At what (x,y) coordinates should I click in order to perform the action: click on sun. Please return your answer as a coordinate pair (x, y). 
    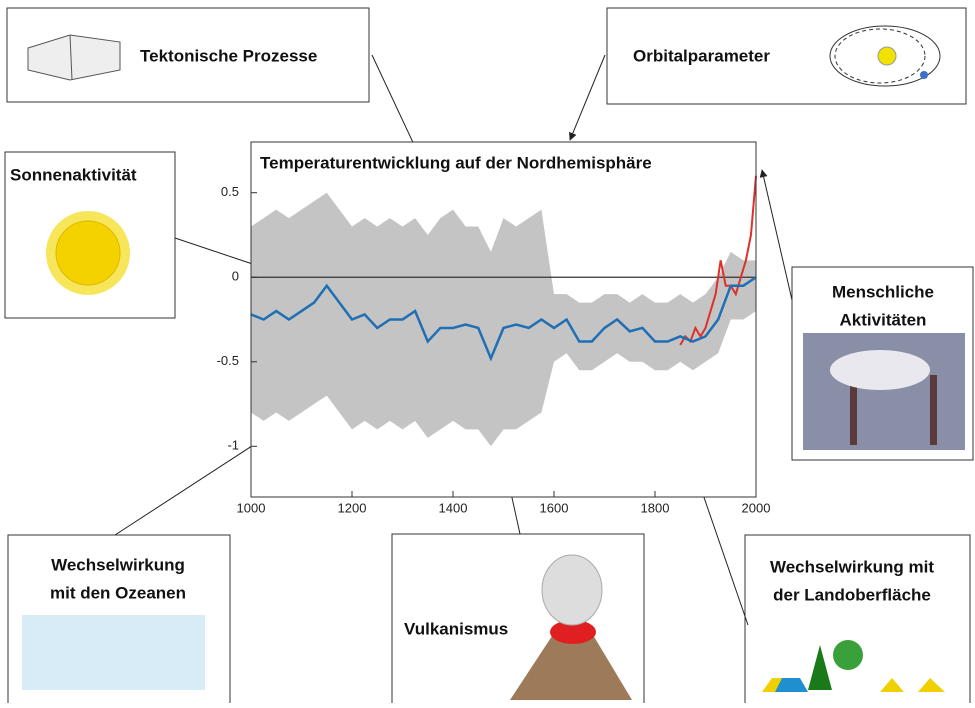
    Looking at the image, I should click on (887, 56).